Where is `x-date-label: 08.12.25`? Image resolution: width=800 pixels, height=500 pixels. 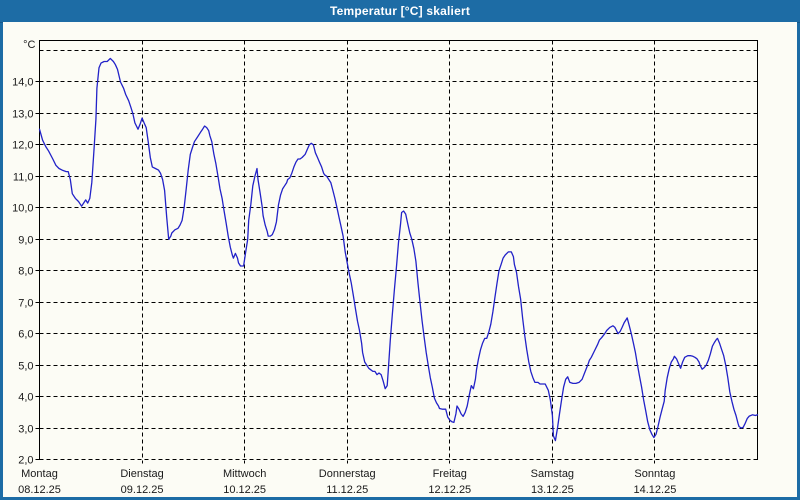 x-date-label: 08.12.25 is located at coordinates (39, 490).